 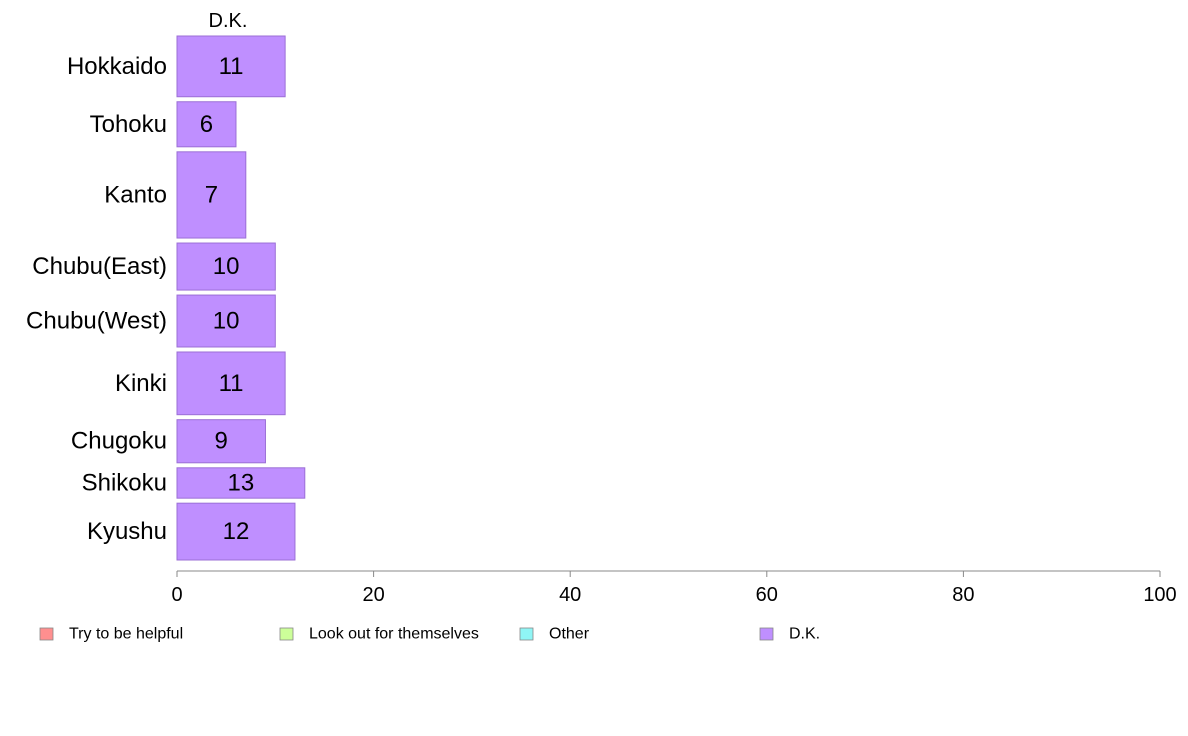 I want to click on bar-value-d-k-tohoku: 6, so click(x=206, y=124).